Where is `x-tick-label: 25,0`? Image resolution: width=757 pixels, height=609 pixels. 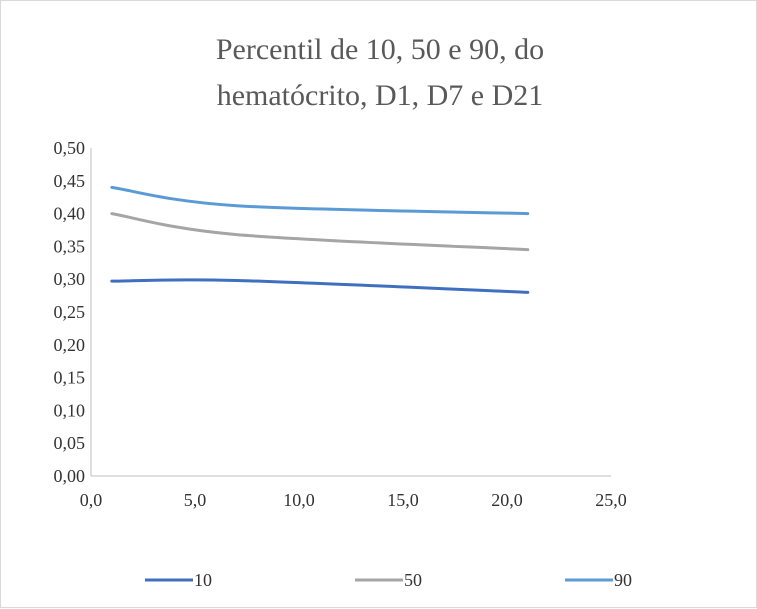
x-tick-label: 25,0 is located at coordinates (611, 500).